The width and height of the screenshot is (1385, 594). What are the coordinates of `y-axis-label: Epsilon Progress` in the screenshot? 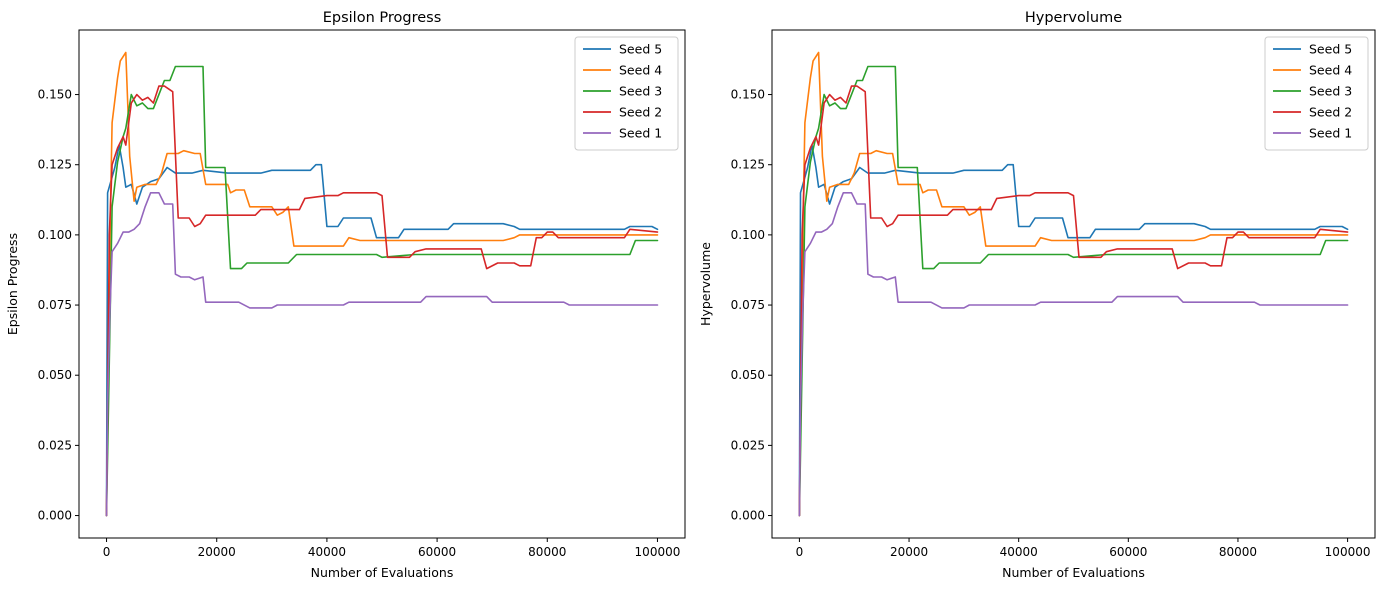 It's located at (12, 284).